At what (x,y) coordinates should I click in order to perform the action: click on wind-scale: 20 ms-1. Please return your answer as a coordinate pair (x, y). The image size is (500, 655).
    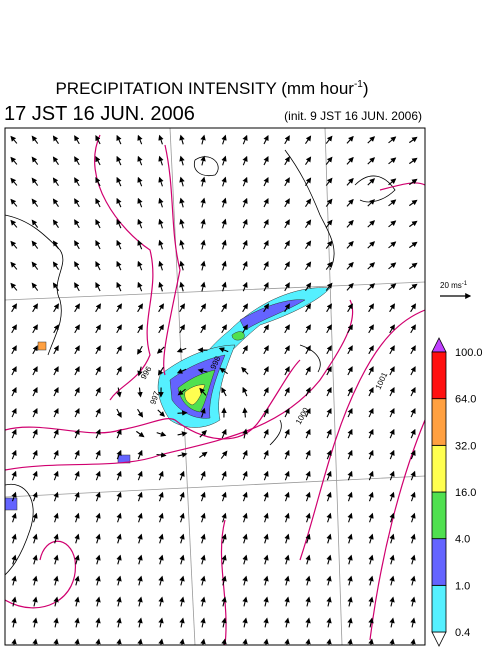
    Looking at the image, I should click on (454, 285).